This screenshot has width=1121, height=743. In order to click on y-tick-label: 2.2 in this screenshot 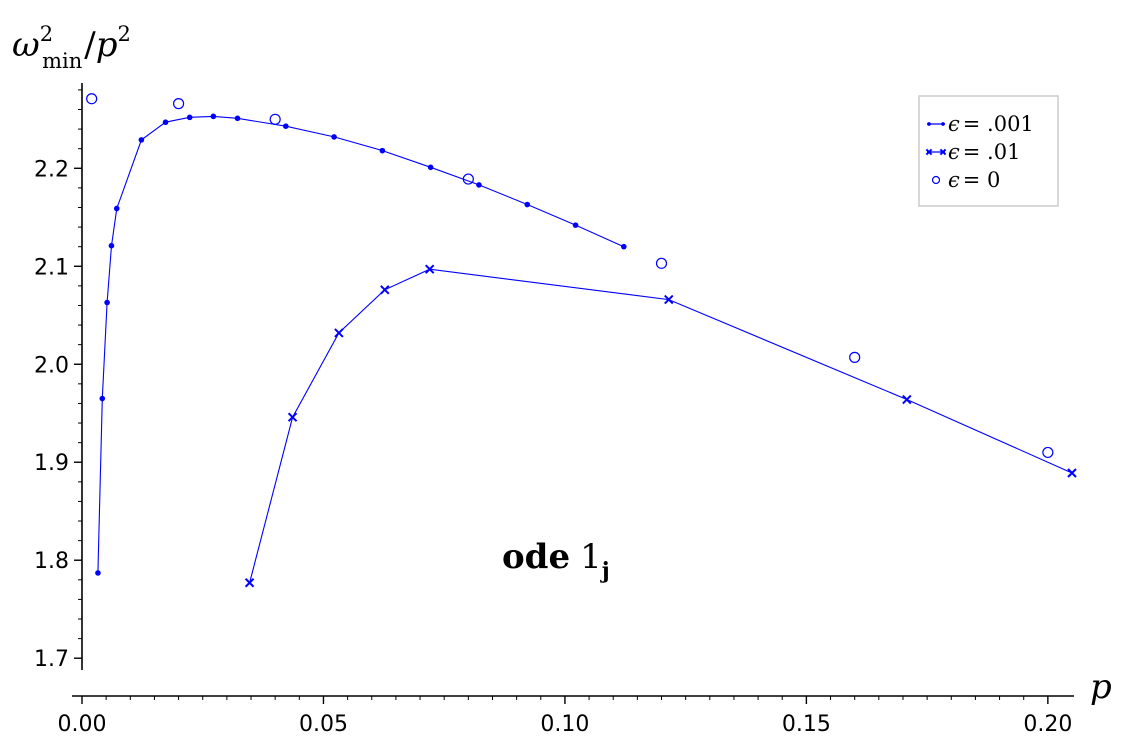, I will do `click(51, 169)`.